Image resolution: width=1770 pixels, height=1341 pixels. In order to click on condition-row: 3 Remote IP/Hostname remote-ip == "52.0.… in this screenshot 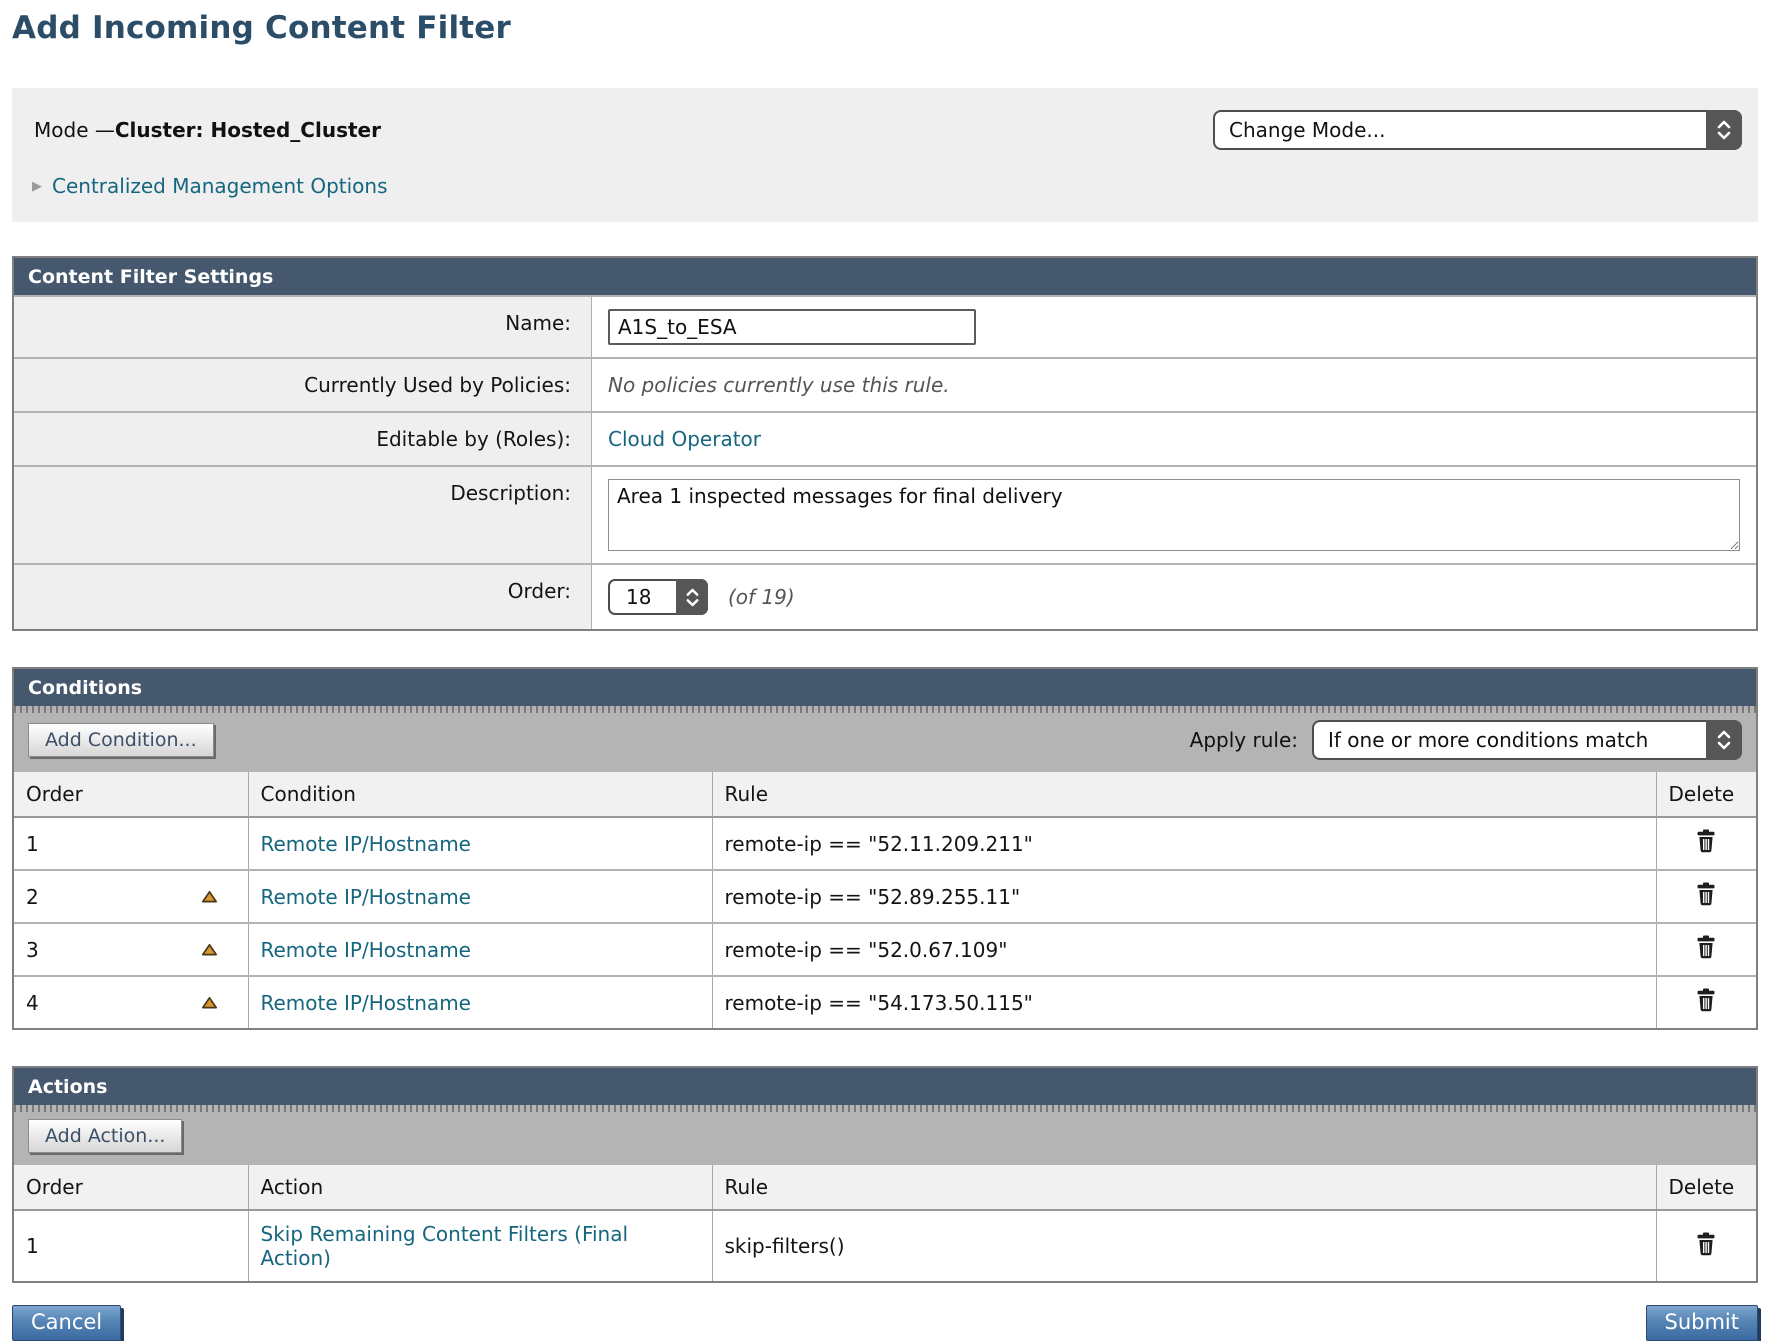, I will do `click(885, 949)`.